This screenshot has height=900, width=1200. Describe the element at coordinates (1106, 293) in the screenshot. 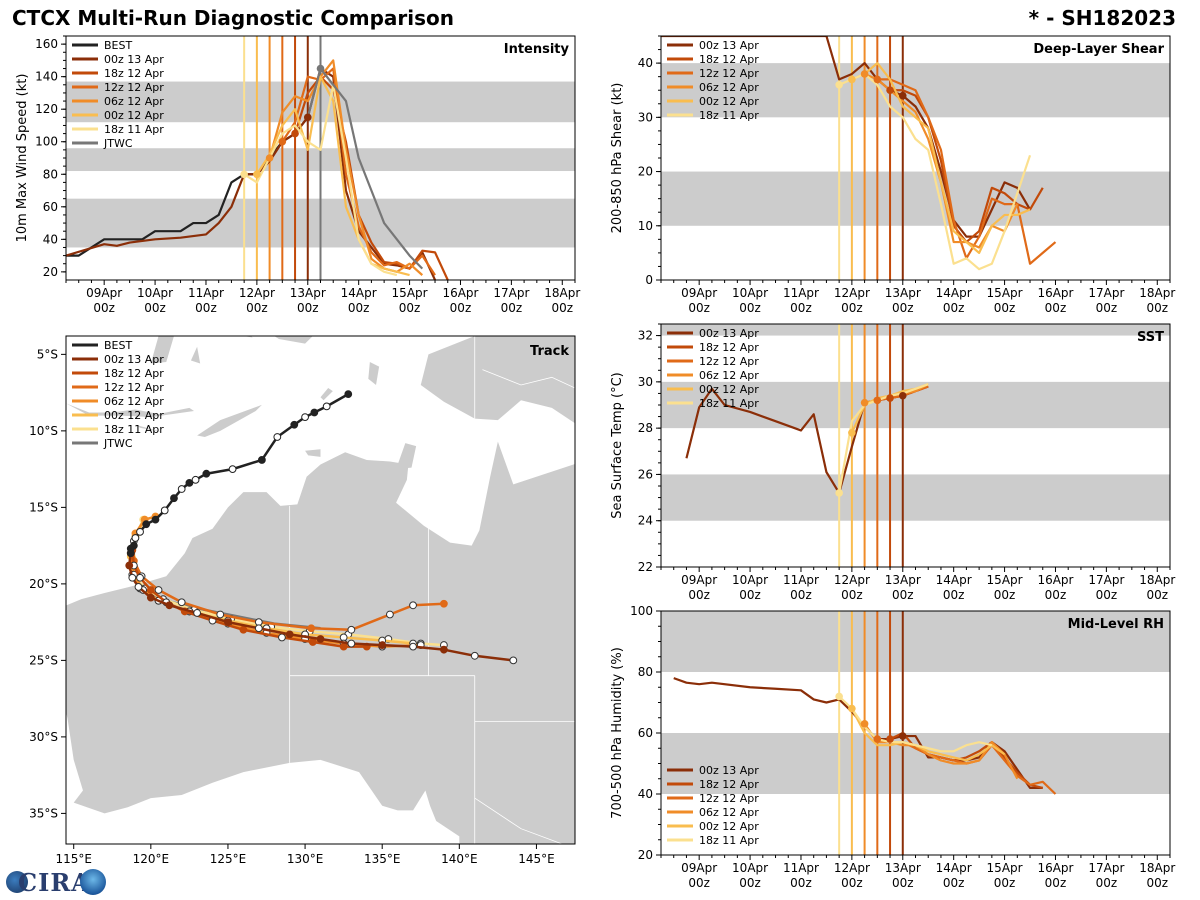

I see `shear-xtick-day-label: 17Apr` at that location.